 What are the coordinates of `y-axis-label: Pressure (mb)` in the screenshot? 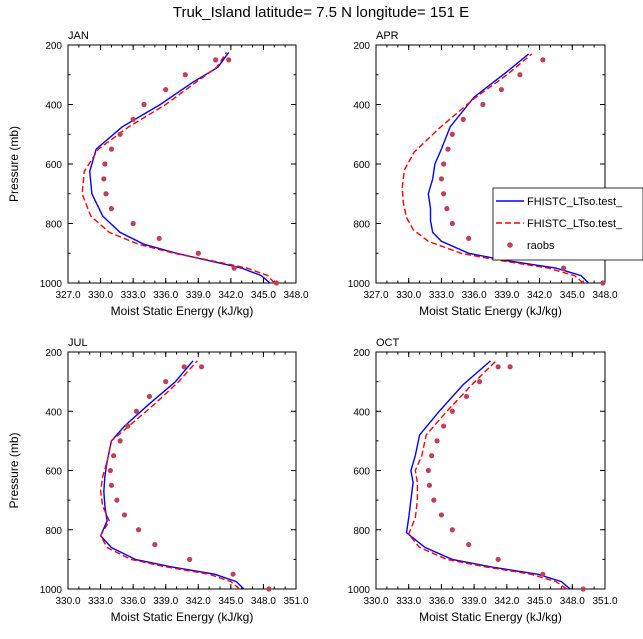 It's located at (14, 470).